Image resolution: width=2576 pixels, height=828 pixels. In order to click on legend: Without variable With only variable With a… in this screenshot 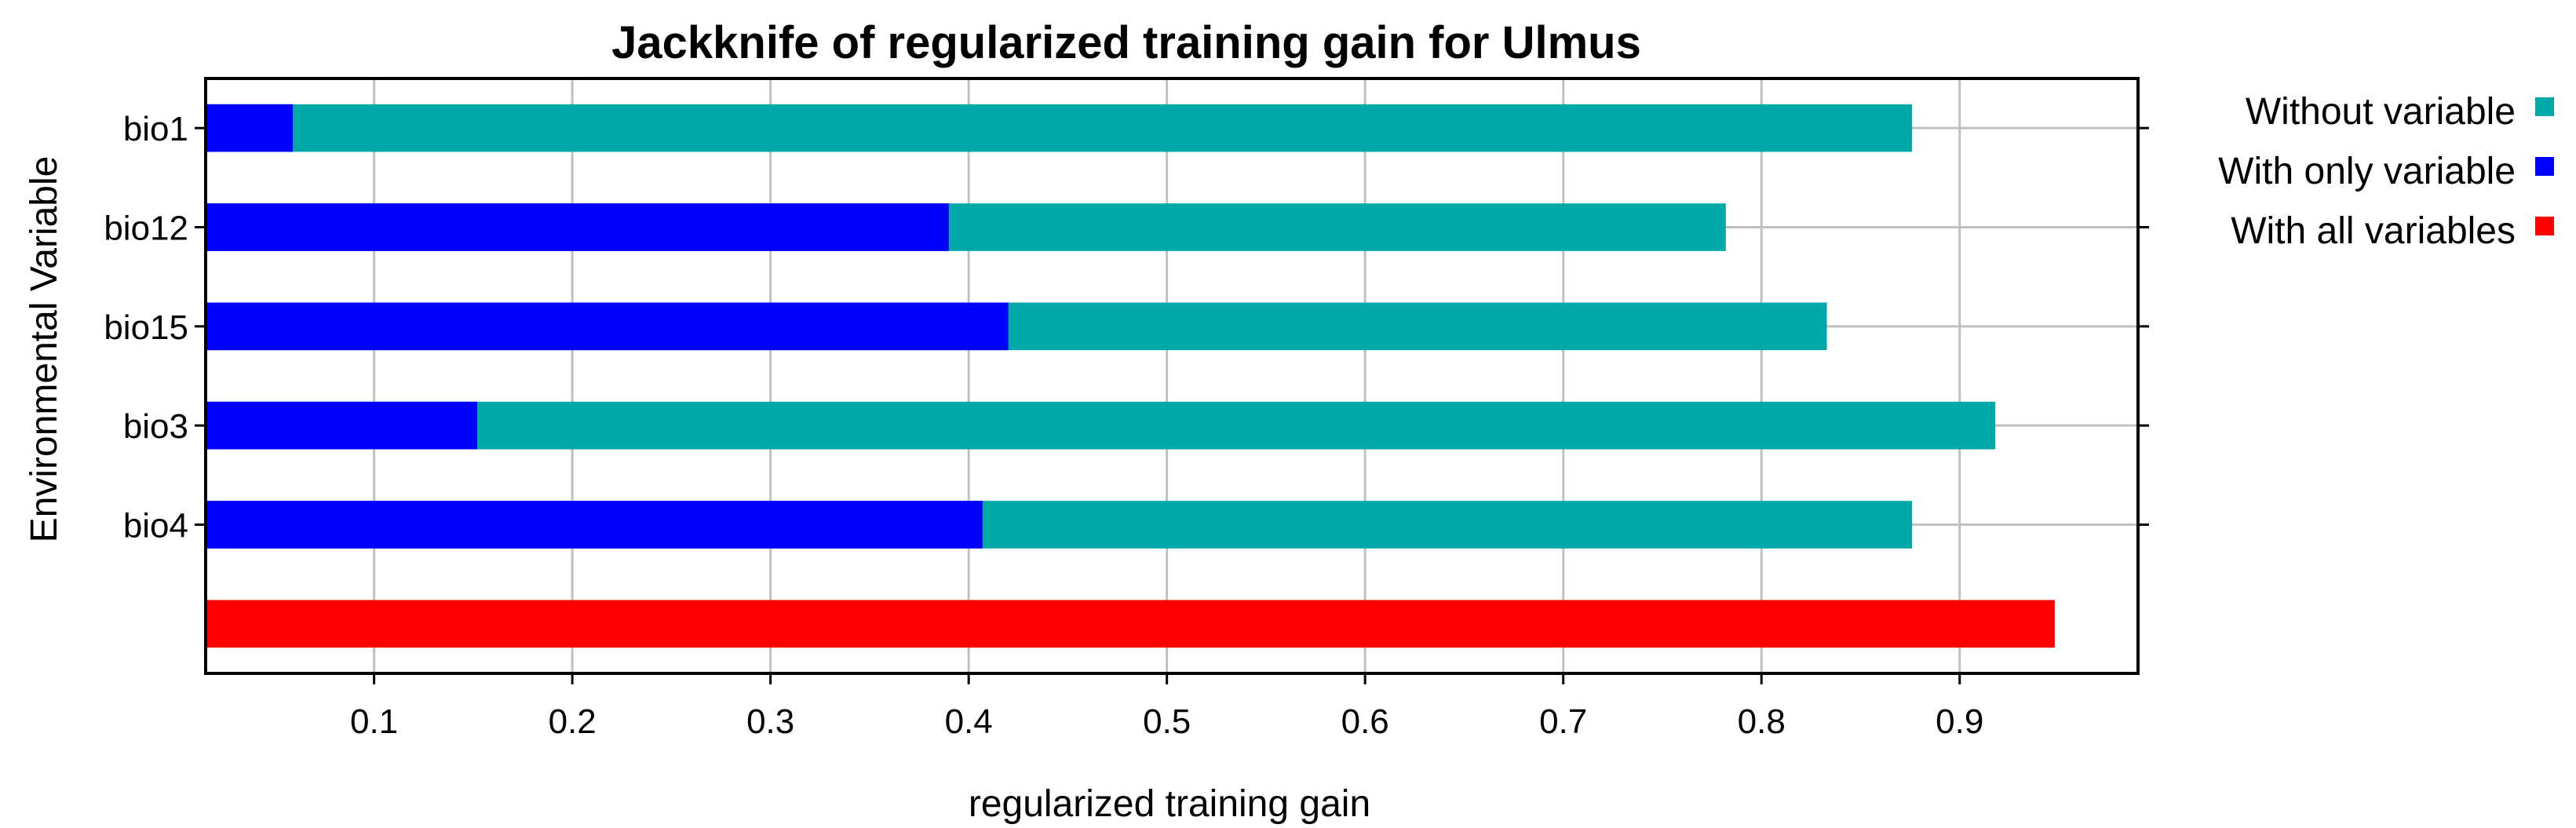, I will do `click(2386, 171)`.